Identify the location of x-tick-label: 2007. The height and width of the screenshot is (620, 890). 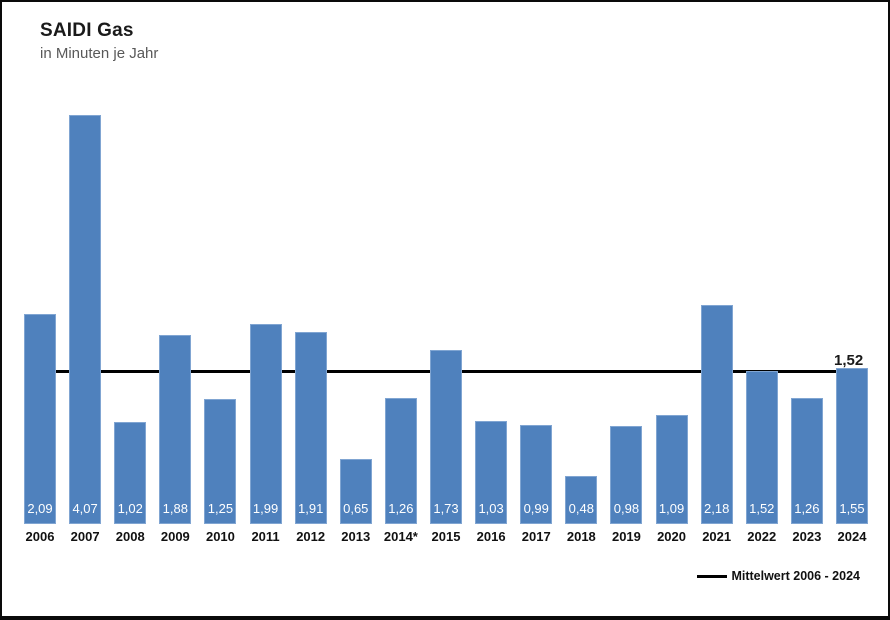
(85, 536).